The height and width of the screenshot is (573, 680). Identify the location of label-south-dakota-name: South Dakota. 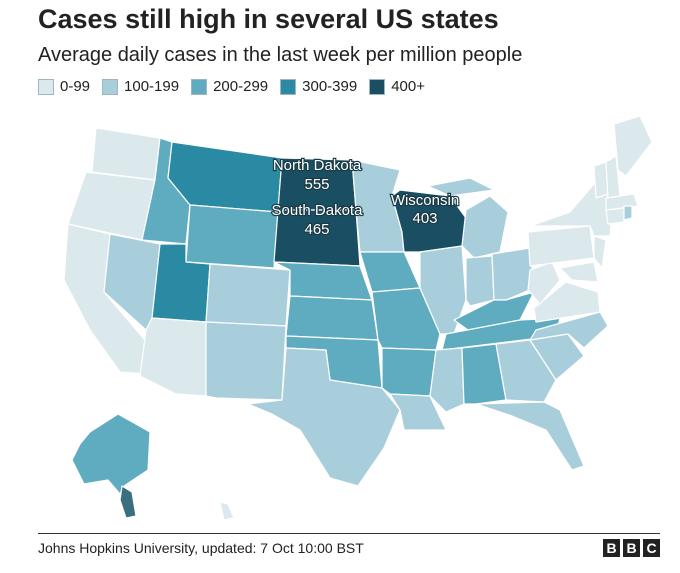
(318, 210).